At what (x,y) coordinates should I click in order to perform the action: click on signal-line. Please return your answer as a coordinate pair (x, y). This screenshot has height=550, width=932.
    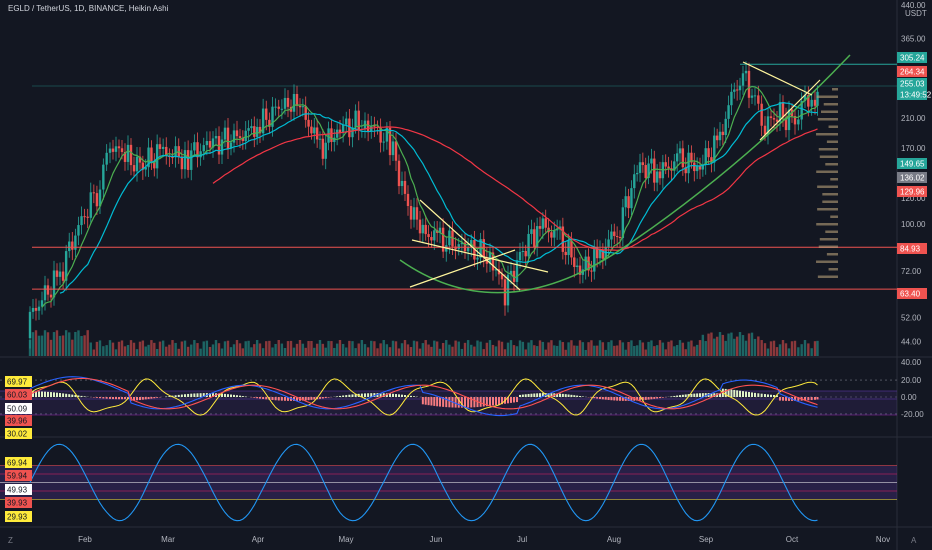
    Looking at the image, I should click on (423, 393).